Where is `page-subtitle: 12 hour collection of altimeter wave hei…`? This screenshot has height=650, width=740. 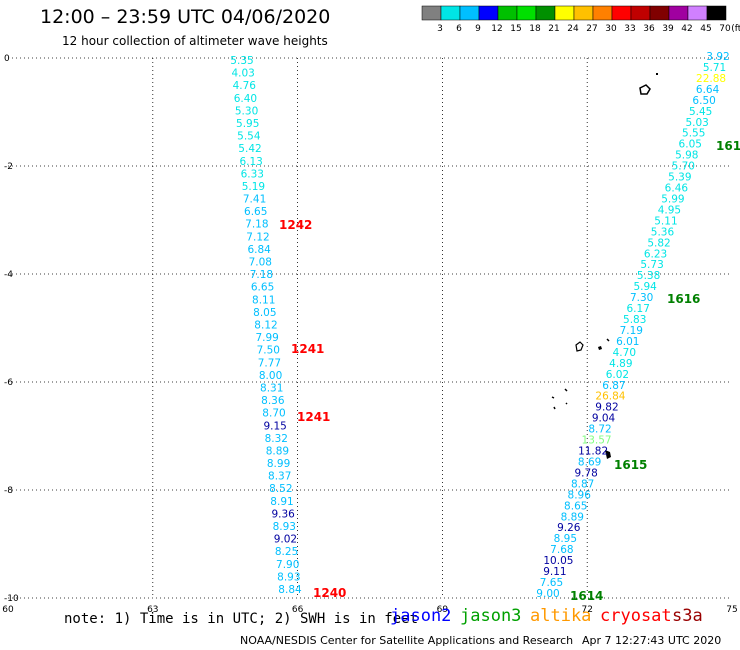
page-subtitle: 12 hour collection of altimeter wave hei… is located at coordinates (195, 41).